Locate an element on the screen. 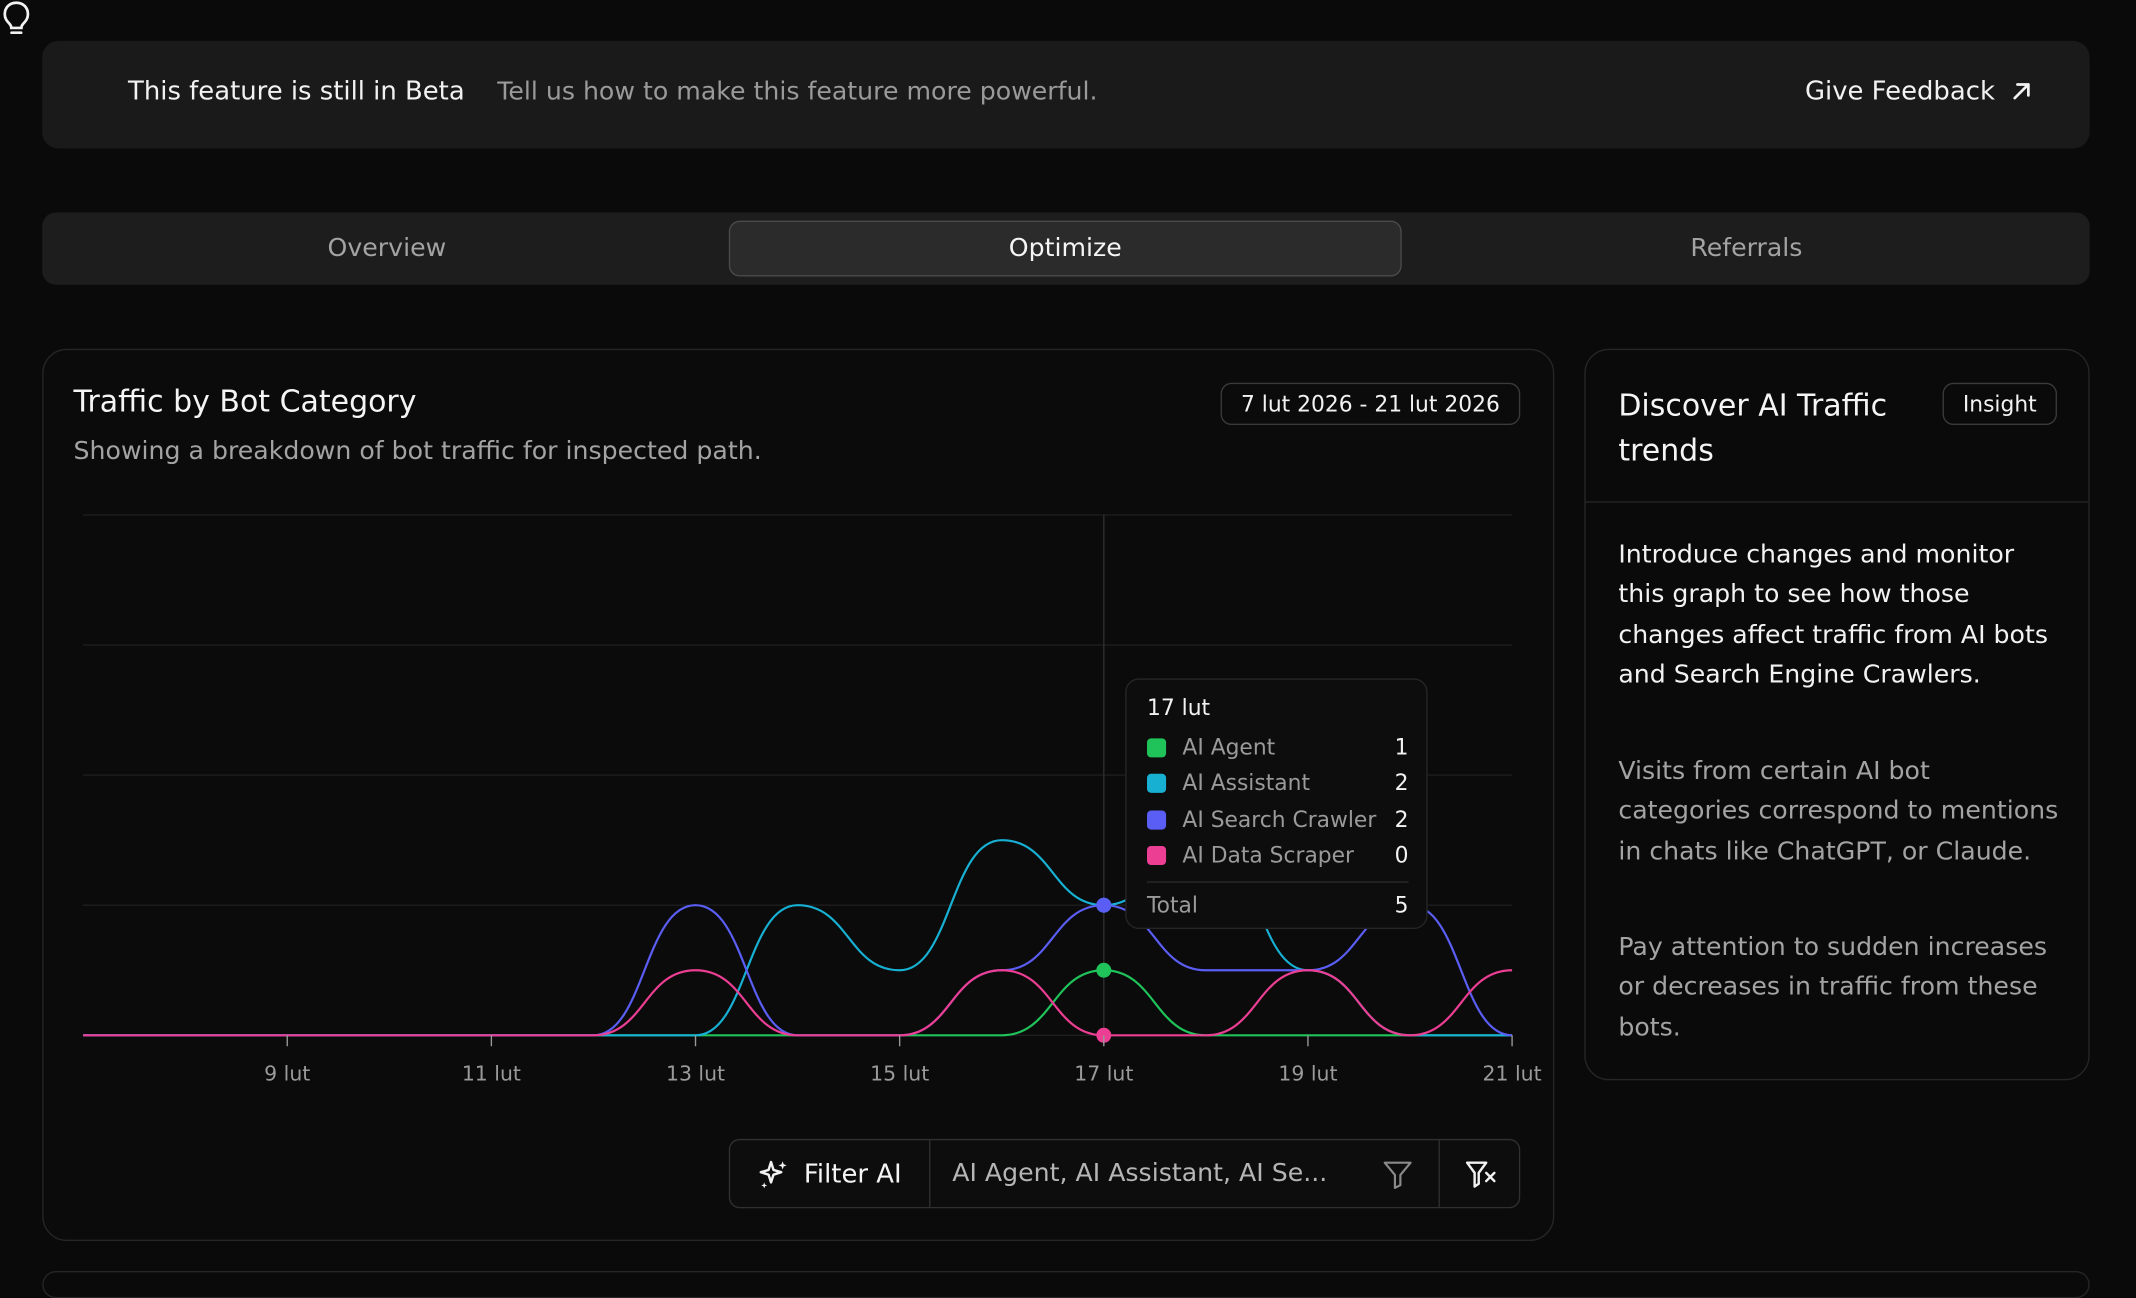  tooltip-row-ai-search-crawler: AI Search Crawler 2 is located at coordinates (1278, 819).